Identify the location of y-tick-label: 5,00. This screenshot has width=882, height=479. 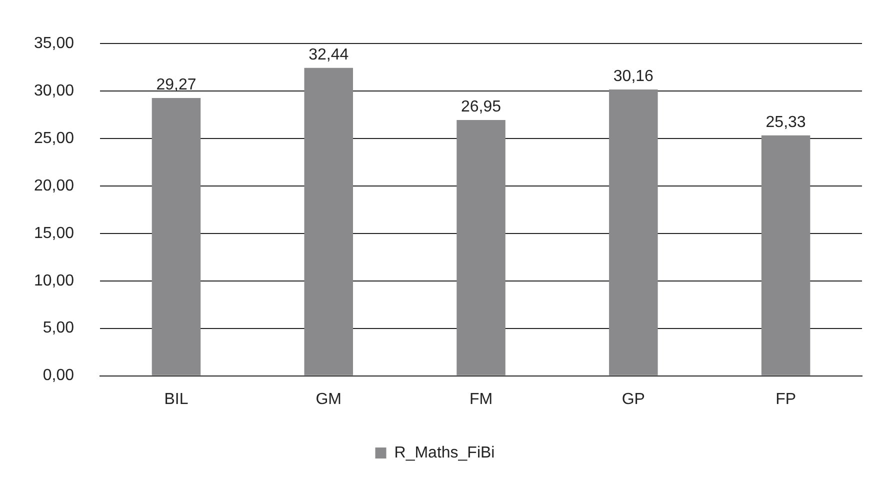
(58, 328).